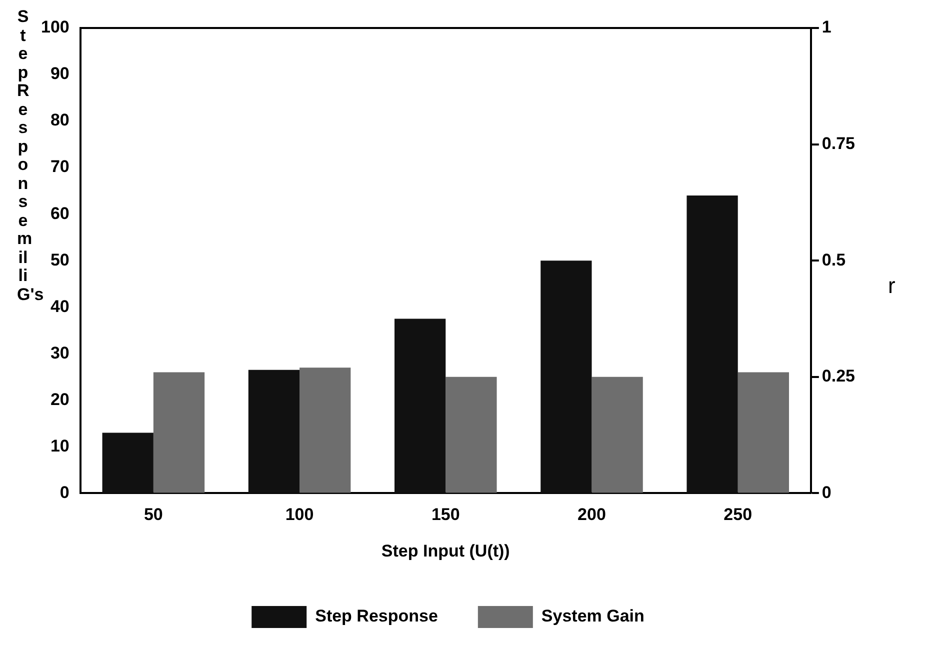 The height and width of the screenshot is (656, 952). What do you see at coordinates (60, 399) in the screenshot?
I see `y-tick-label: 20` at bounding box center [60, 399].